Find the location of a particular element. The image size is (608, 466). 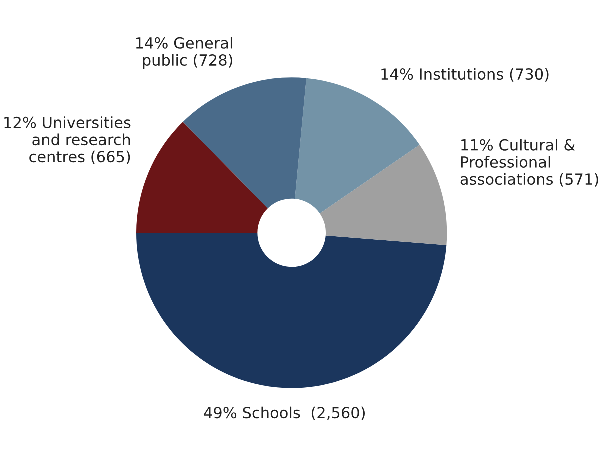

slice-label: 12% Universities and research centres (665) is located at coordinates (67, 140).